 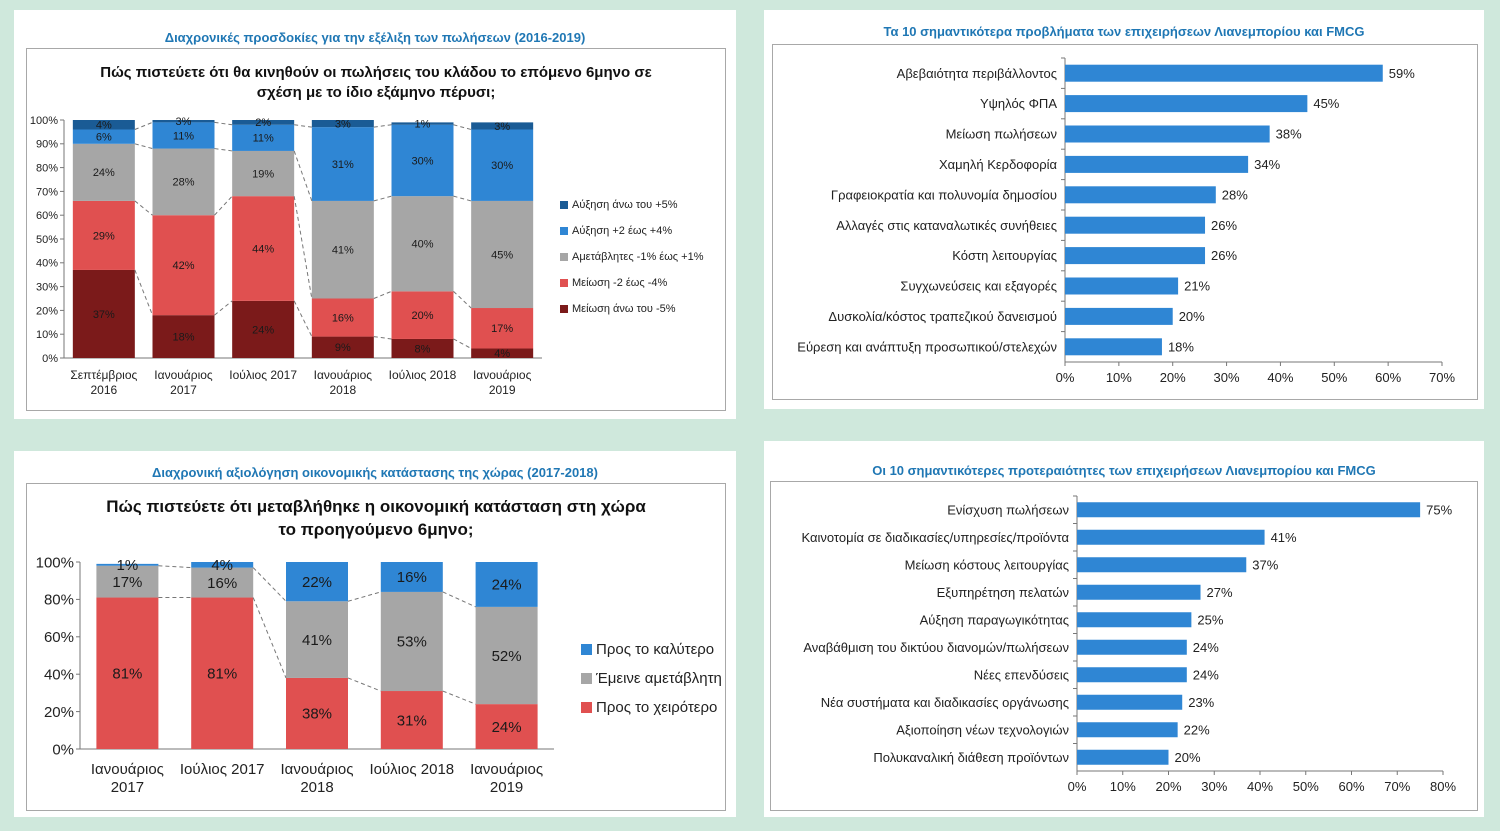 What do you see at coordinates (502, 255) in the screenshot?
I see `data-label: 45%` at bounding box center [502, 255].